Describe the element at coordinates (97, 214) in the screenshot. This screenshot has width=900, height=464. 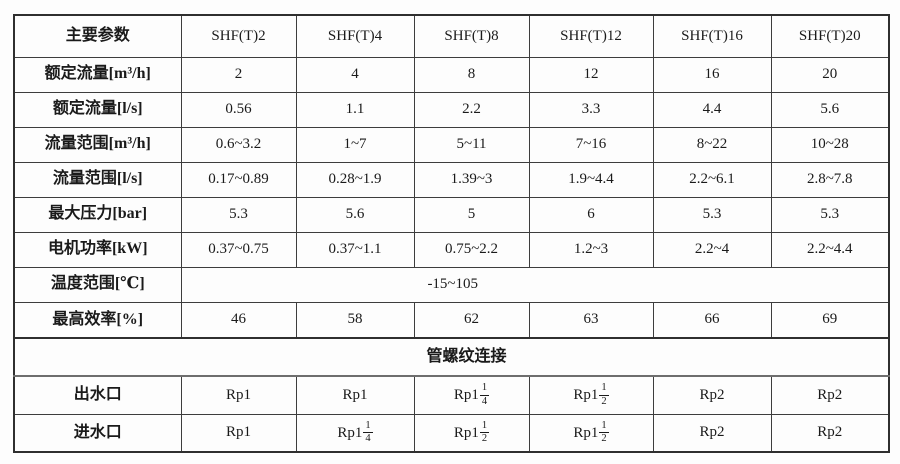
I see `param-label-cell: 最大压力[bar]` at that location.